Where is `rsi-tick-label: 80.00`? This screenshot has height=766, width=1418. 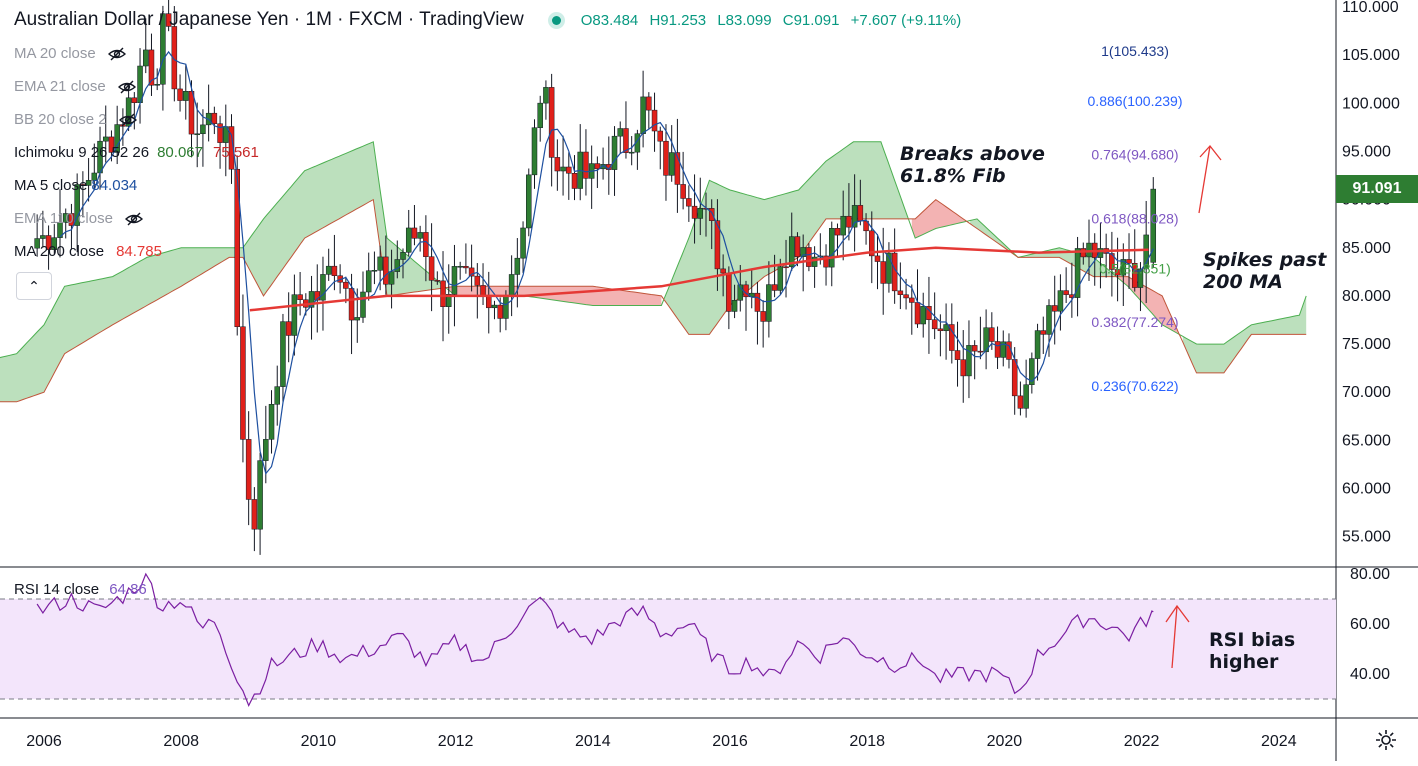
rsi-tick-label: 80.00 is located at coordinates (1370, 574).